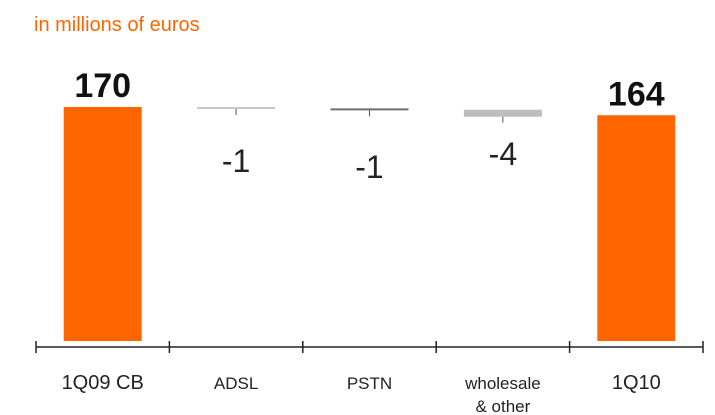 This screenshot has height=415, width=715. Describe the element at coordinates (502, 383) in the screenshot. I see `category-label-3: wholesale` at that location.